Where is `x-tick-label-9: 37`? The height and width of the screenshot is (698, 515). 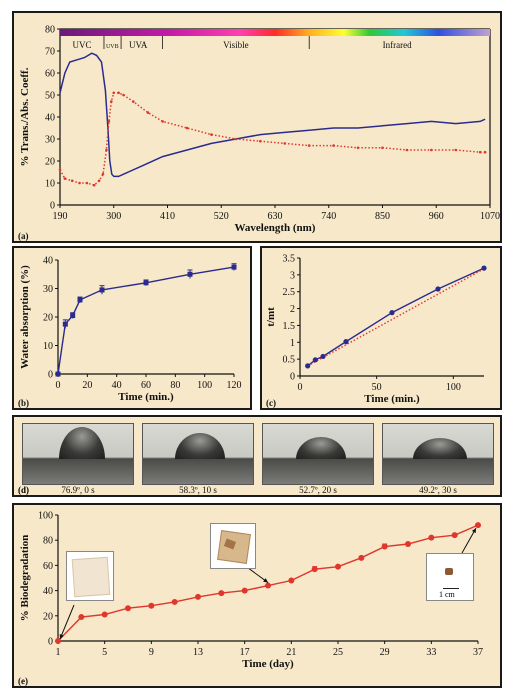
x-tick-label-9: 37 is located at coordinates (478, 652).